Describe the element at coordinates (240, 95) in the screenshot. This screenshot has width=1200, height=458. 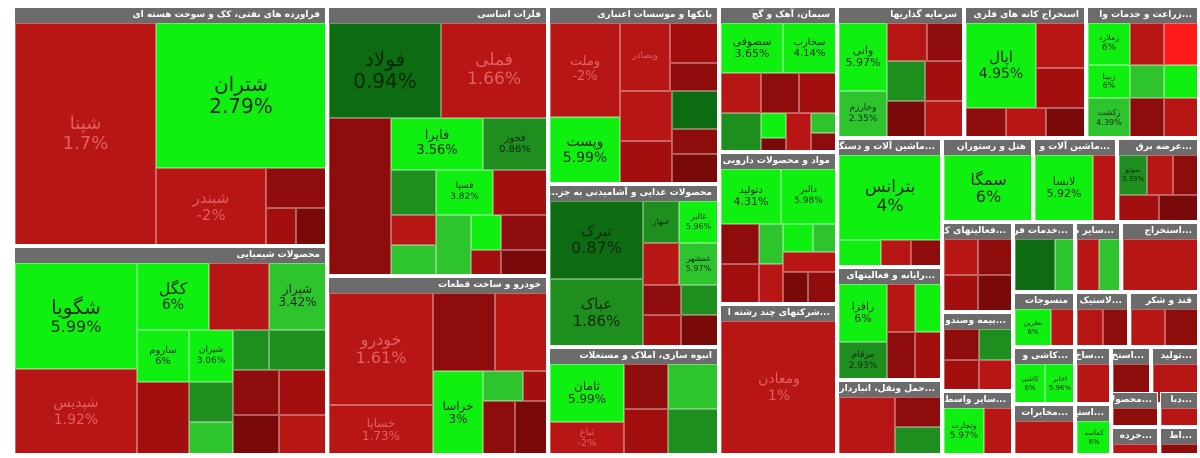
I see `tile-shatran: شتران 2.79%` at that location.